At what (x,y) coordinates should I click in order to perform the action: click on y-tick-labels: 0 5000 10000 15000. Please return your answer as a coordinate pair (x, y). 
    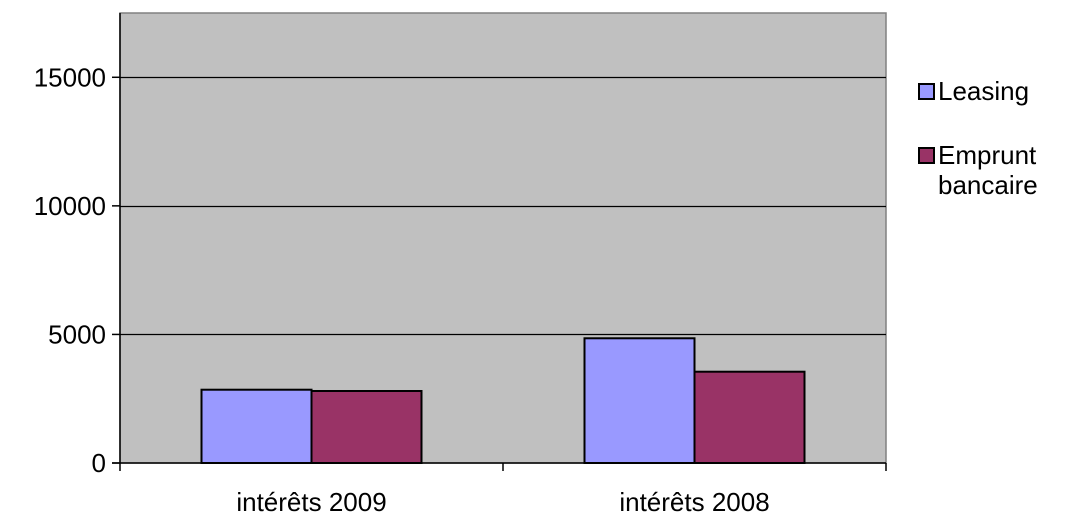
    Looking at the image, I should click on (70, 270).